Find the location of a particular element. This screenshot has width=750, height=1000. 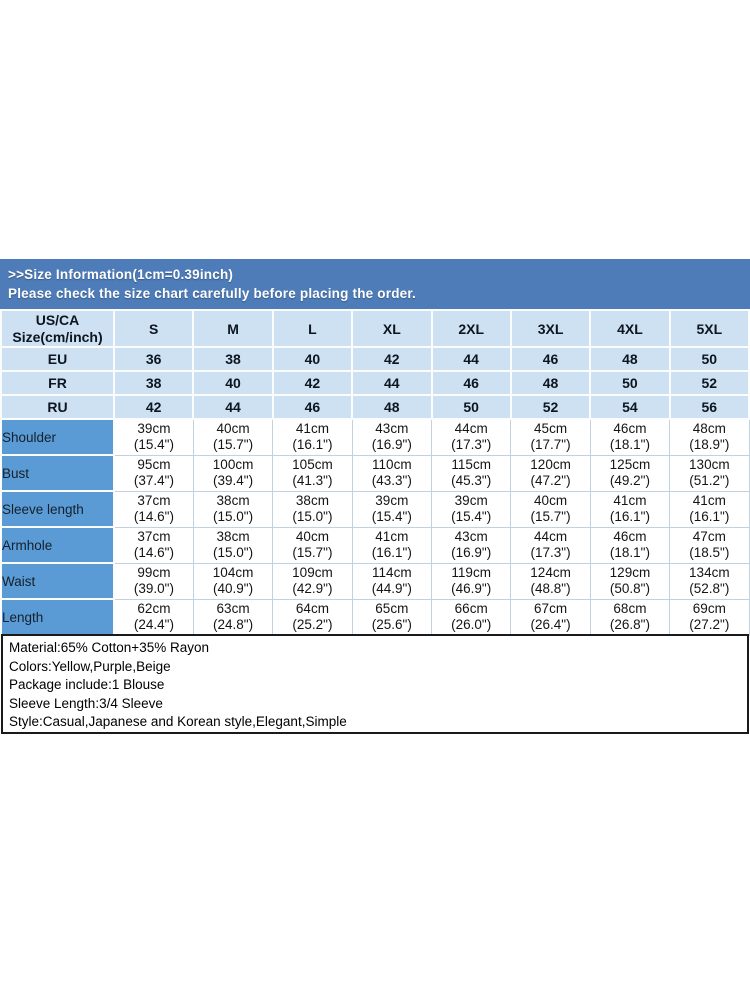

cell-cm-value: 125cm is located at coordinates (630, 464).